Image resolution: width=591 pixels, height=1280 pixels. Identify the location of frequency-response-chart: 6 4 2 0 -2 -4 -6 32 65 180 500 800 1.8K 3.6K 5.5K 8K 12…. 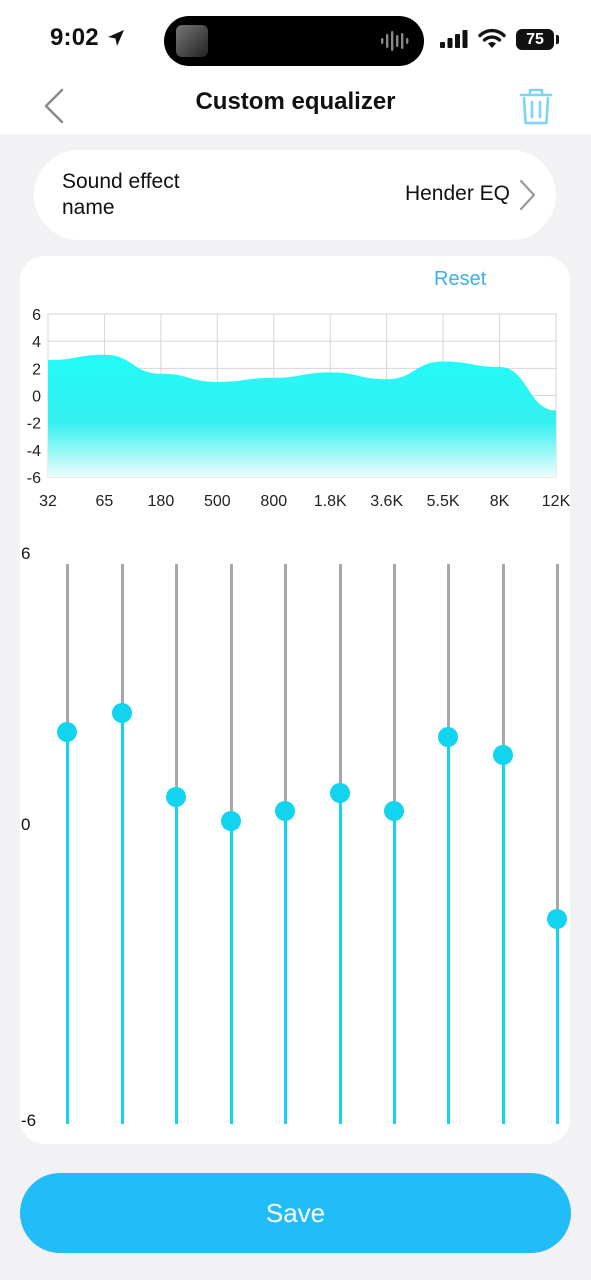
(299, 408).